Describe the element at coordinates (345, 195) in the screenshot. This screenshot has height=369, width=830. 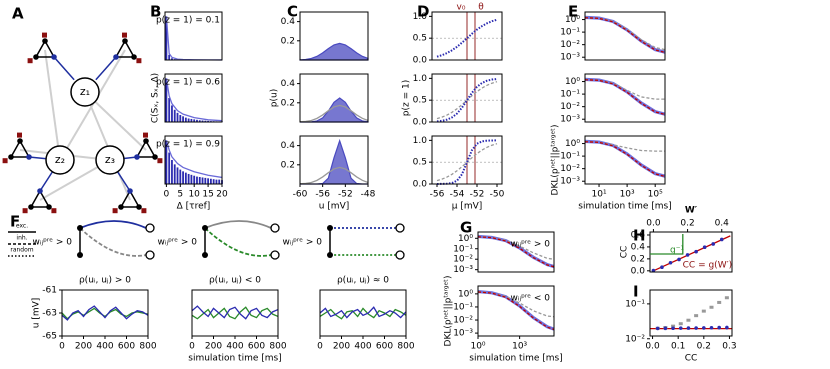
I see `x-tick-label: -52` at that location.